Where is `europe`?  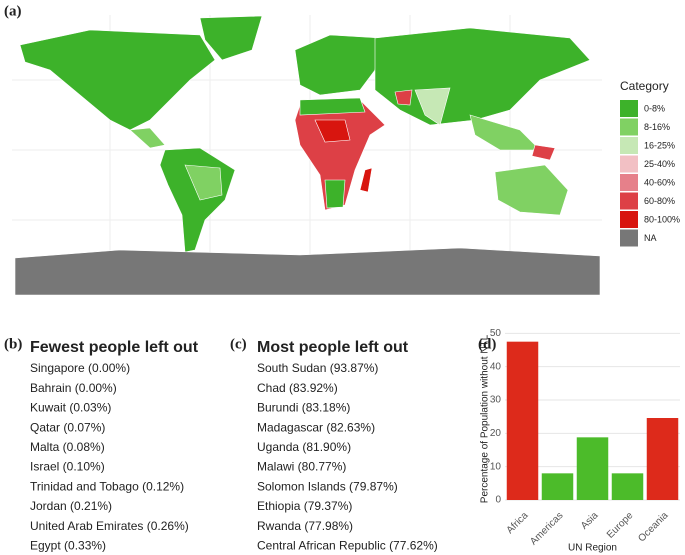
europe is located at coordinates (337, 65).